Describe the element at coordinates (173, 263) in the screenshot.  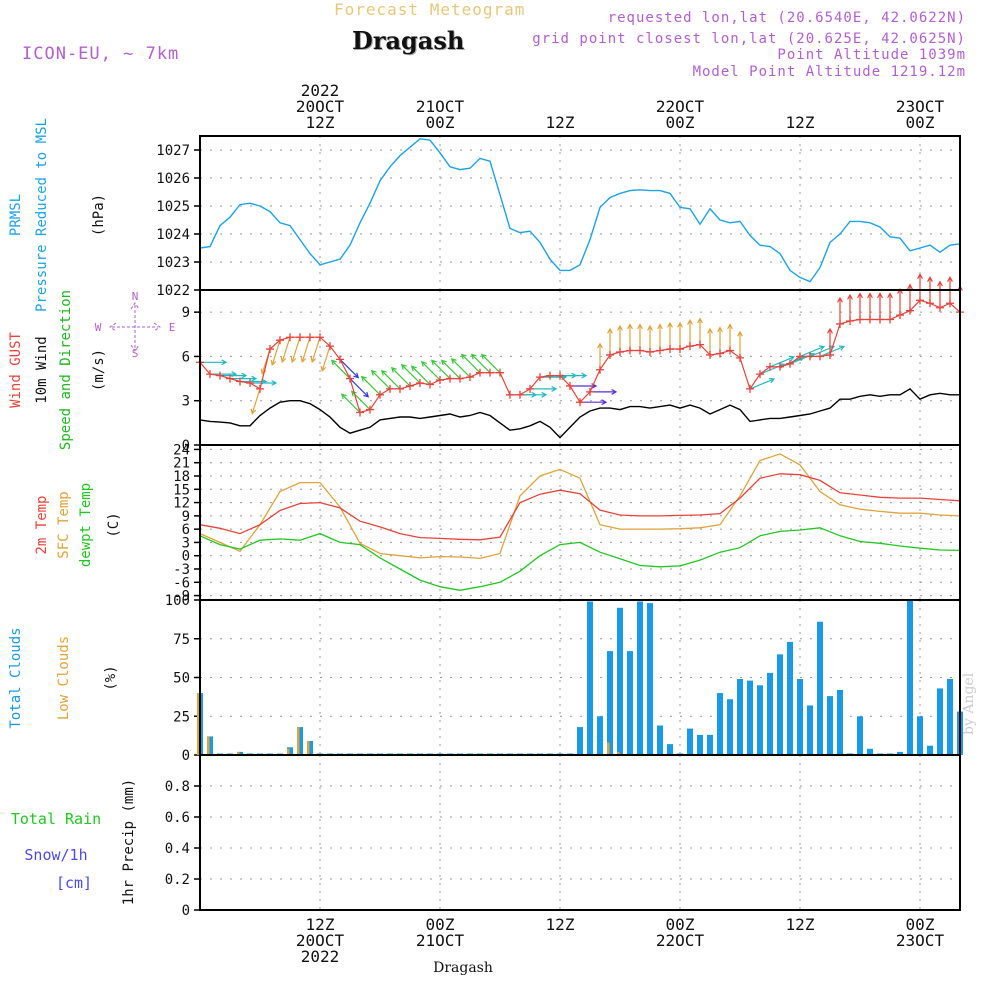
I see `y-tick-label: 1023` at that location.